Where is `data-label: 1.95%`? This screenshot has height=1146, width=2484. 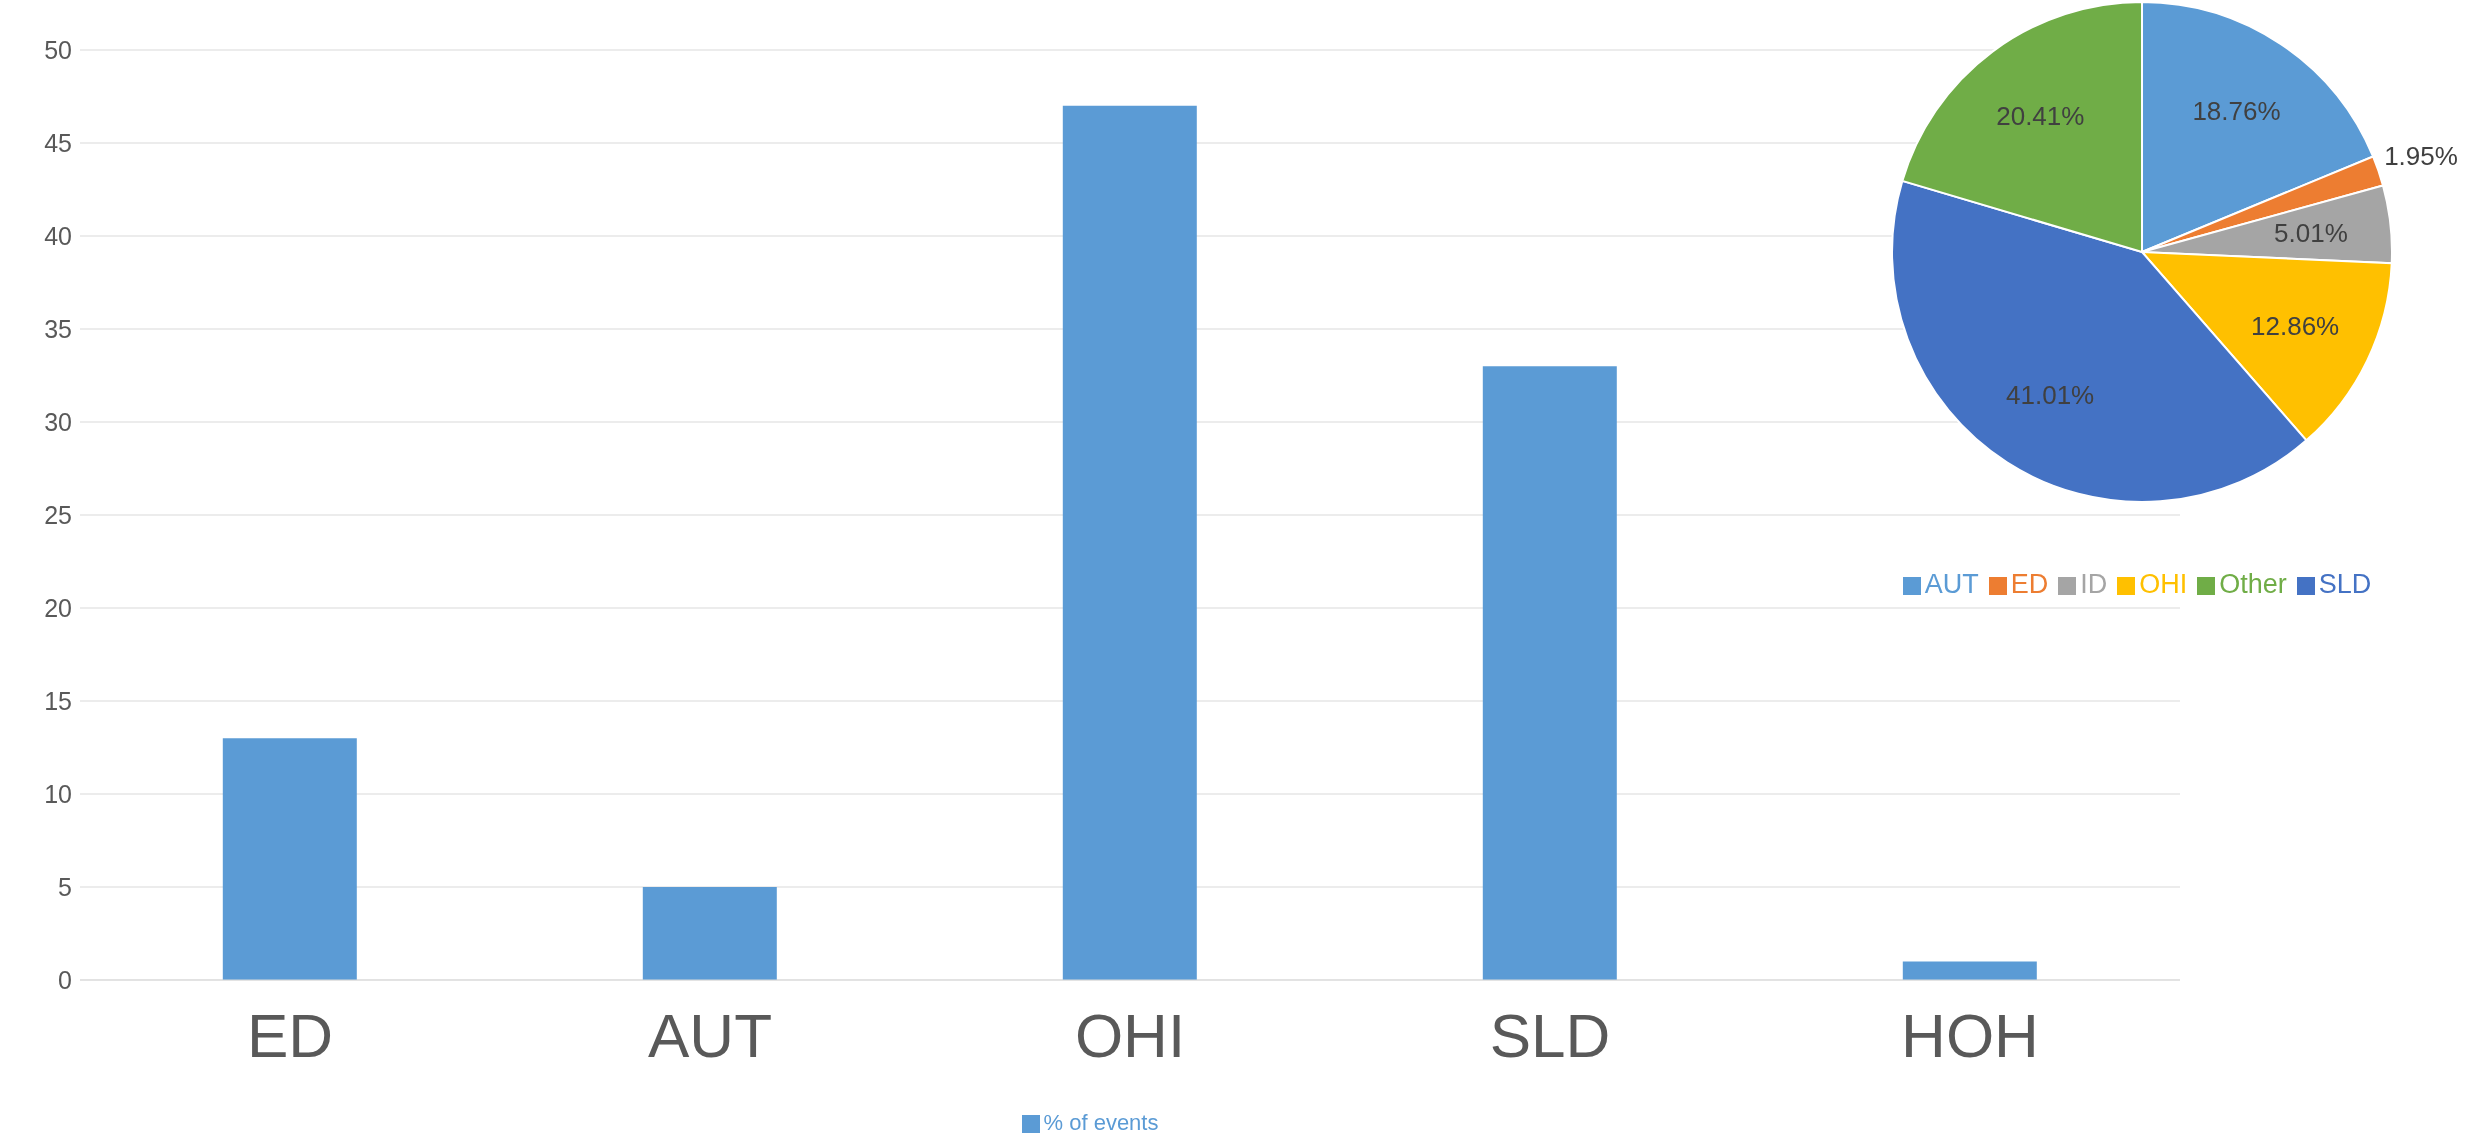 data-label: 1.95% is located at coordinates (2421, 156).